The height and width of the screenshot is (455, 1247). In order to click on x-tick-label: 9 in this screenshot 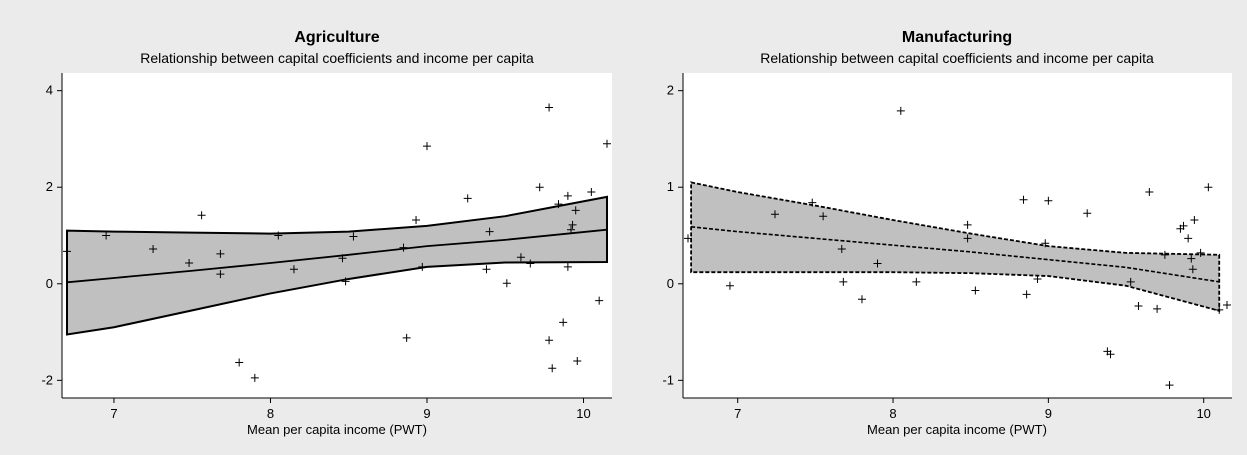, I will do `click(1048, 413)`.